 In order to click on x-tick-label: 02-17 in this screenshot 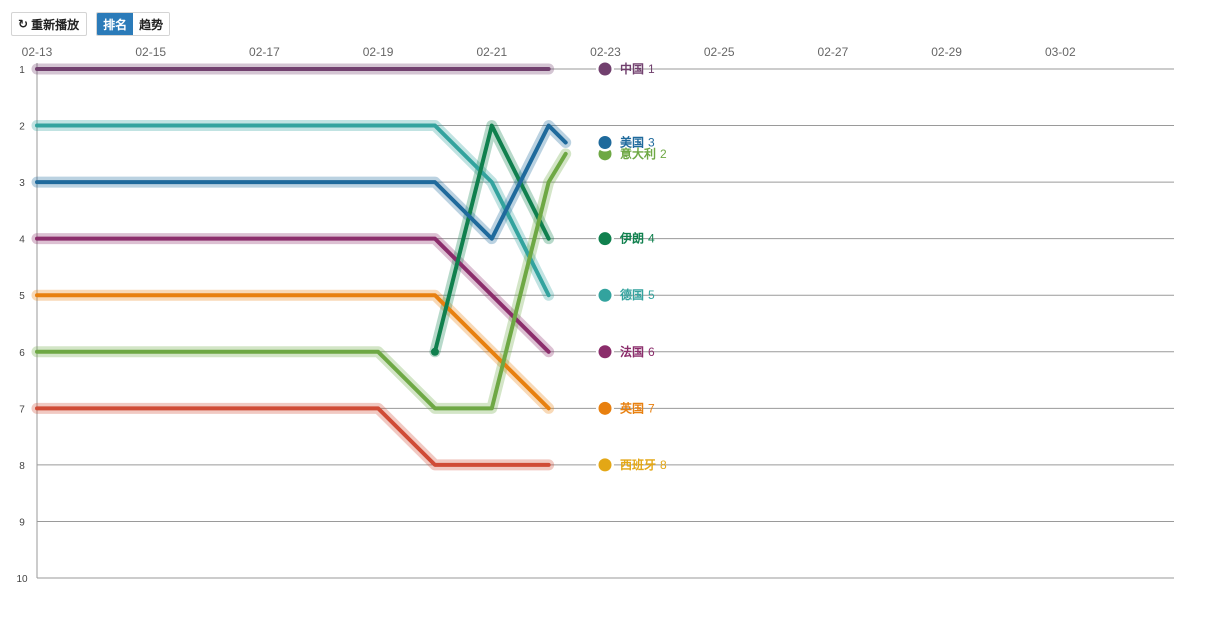, I will do `click(264, 52)`.